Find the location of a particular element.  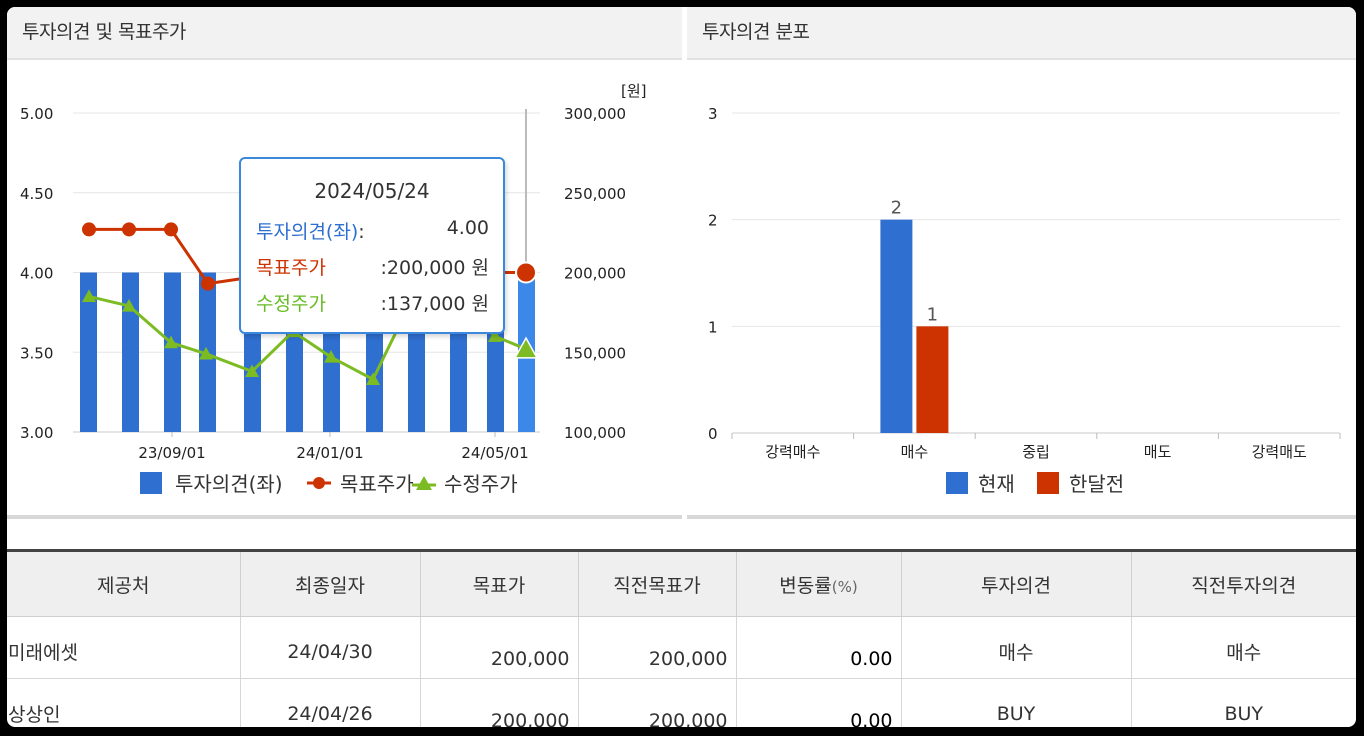

header-prev-target: 직전목표가 is located at coordinates (656, 583).